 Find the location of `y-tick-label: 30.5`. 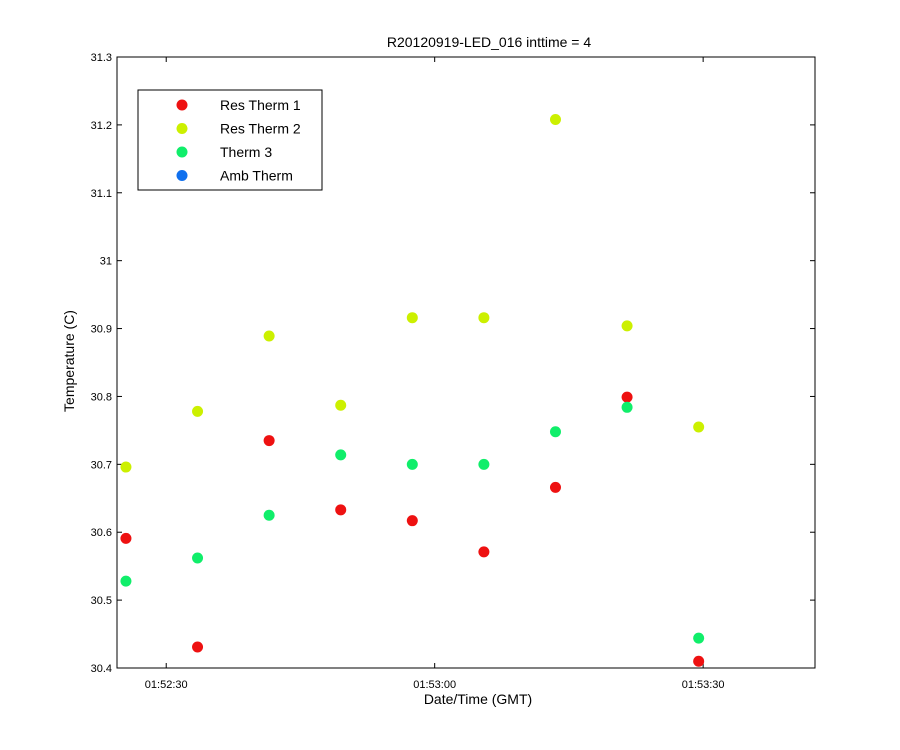

y-tick-label: 30.5 is located at coordinates (101, 601).